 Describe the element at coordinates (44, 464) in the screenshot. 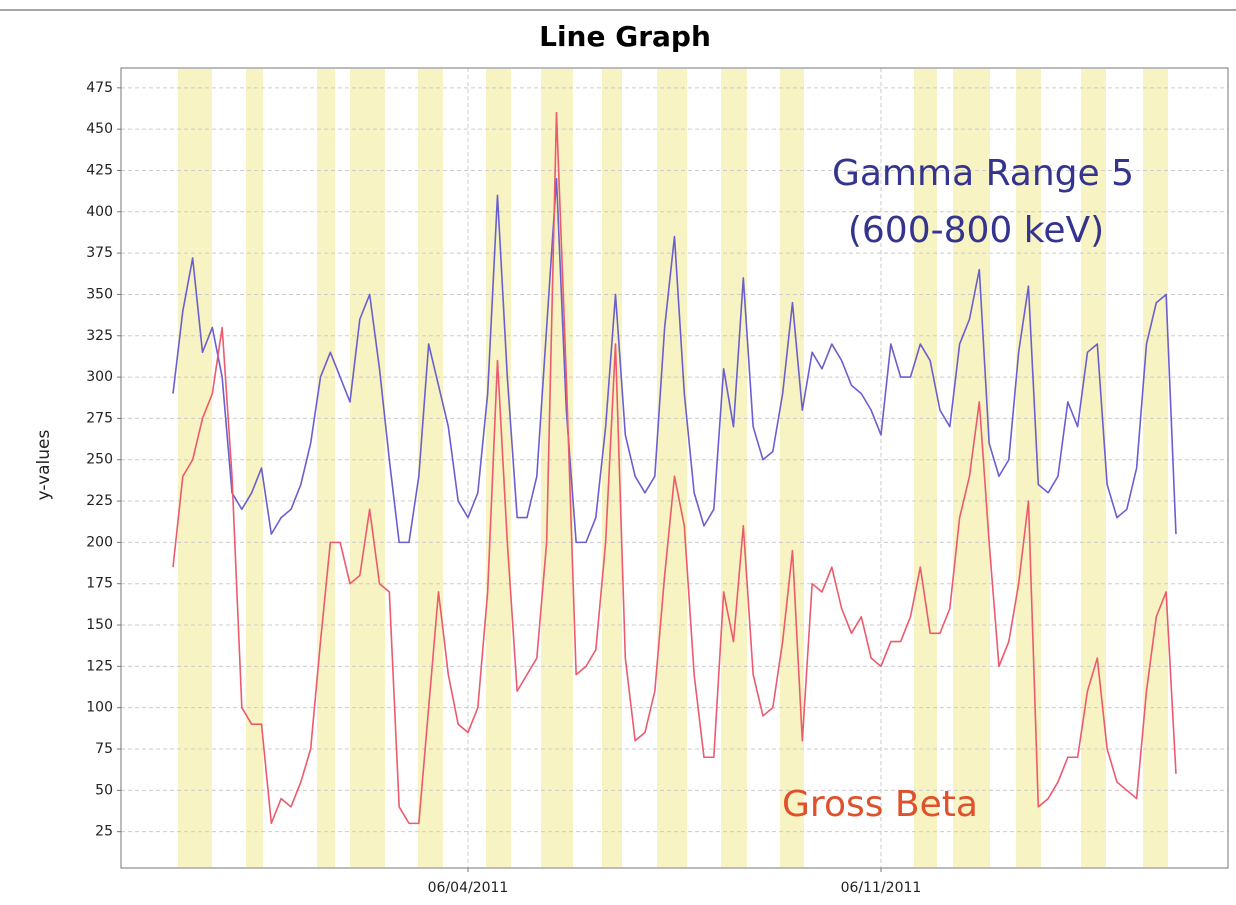

I see `y-axis-label: y-values` at that location.